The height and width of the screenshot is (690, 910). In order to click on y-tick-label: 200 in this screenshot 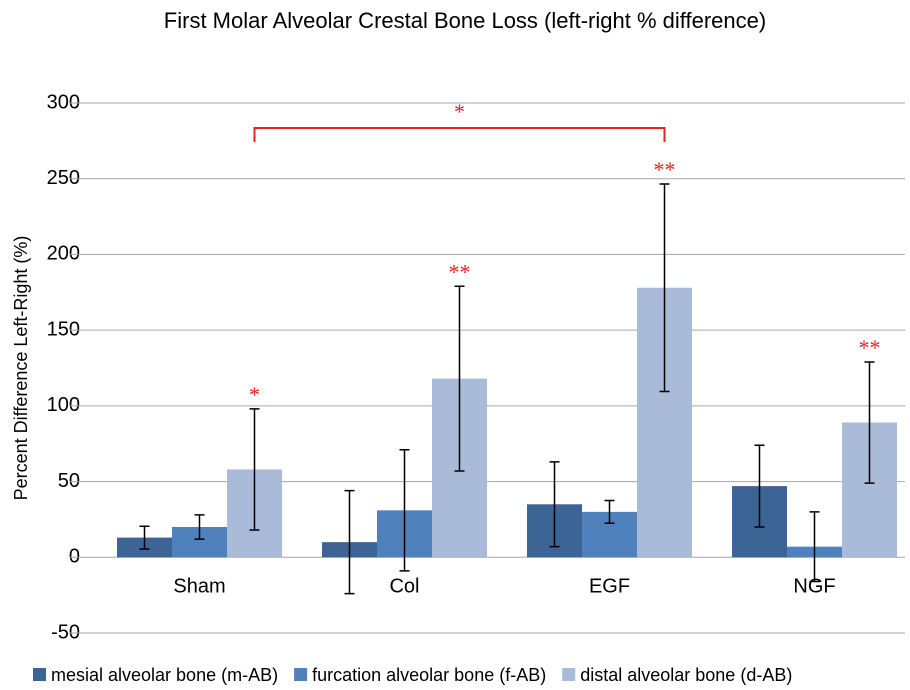, I will do `click(63, 254)`.